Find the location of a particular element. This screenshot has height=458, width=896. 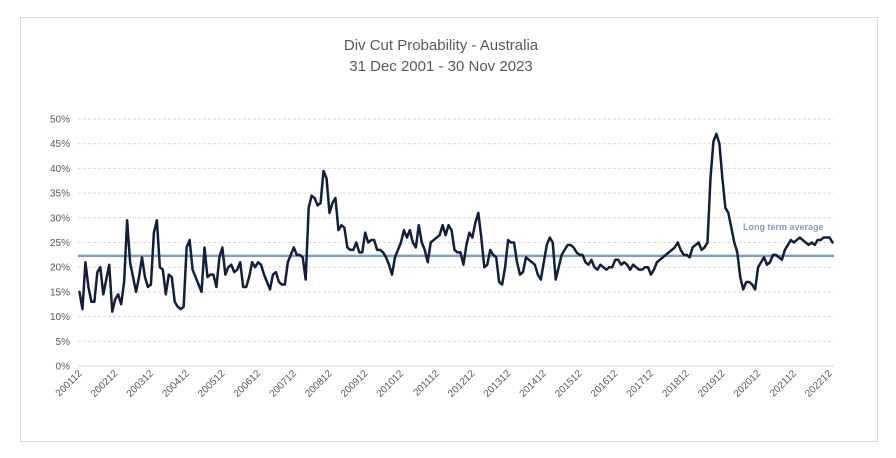

x-tick-label: 200212 is located at coordinates (105, 384).